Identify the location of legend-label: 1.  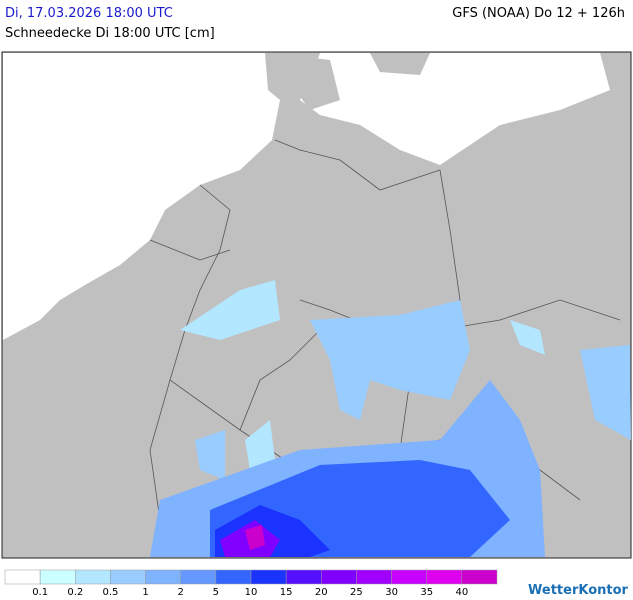
(145, 592).